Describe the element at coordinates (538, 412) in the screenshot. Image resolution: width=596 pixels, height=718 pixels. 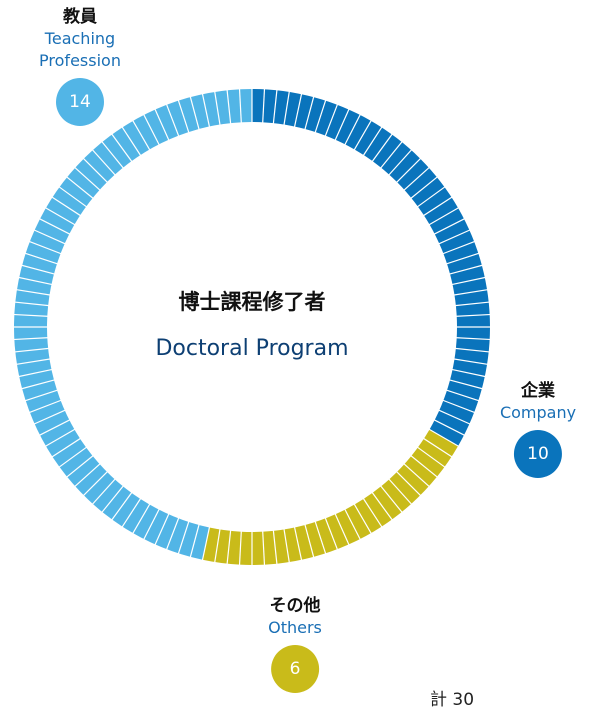
I see `label-en: Company` at that location.